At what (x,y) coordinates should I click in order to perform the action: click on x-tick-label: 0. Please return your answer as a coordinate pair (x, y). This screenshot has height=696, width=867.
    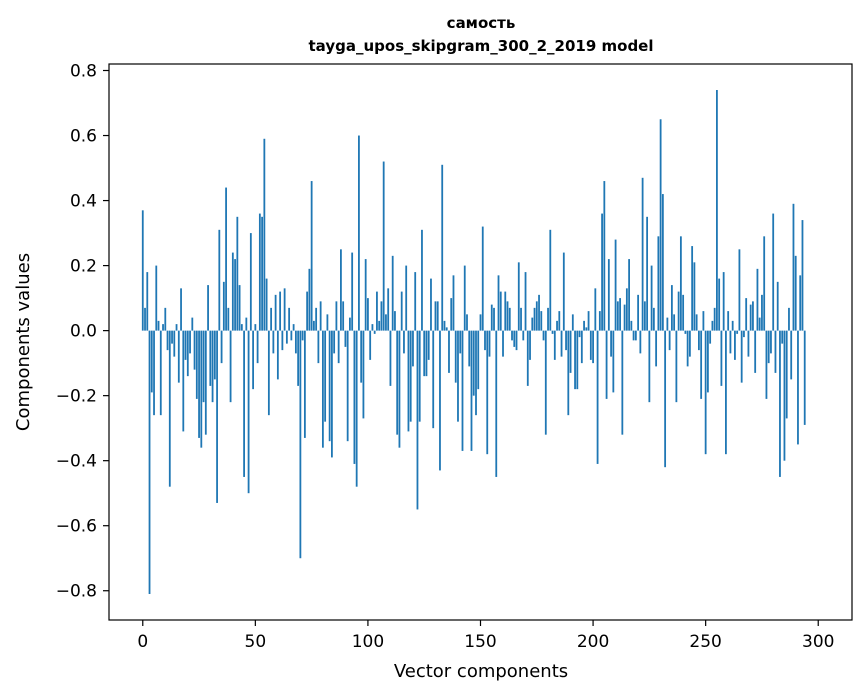
    Looking at the image, I should click on (142, 642).